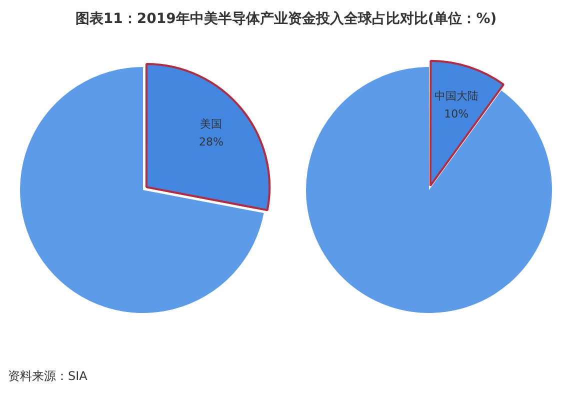  What do you see at coordinates (286, 19) in the screenshot?
I see `chart-title: 图表11：2019年中美半导体产业资金投入全球占比对比(单位：%)` at bounding box center [286, 19].